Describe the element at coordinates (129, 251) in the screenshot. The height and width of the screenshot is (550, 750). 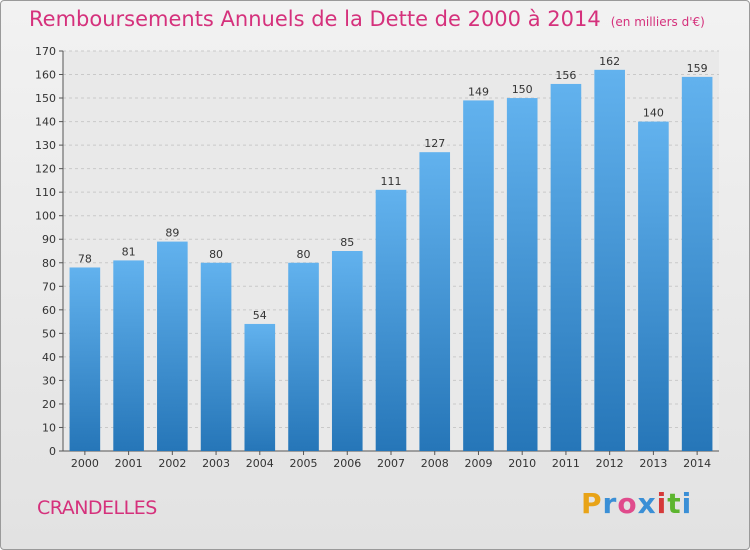
I see `bar-value-label: 81` at that location.